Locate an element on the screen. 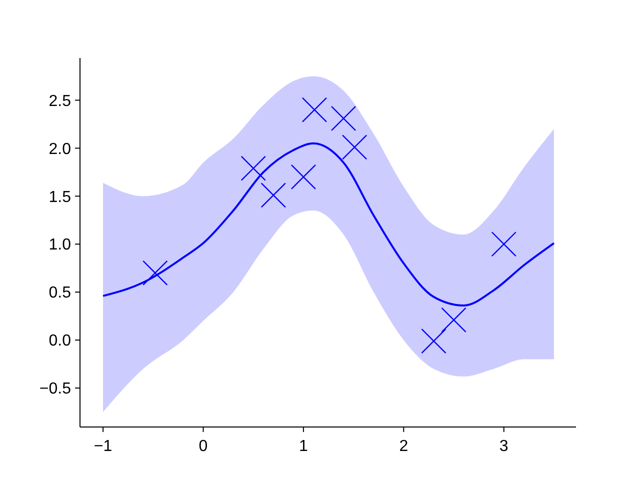  x-tick-label: 3 is located at coordinates (503, 446).